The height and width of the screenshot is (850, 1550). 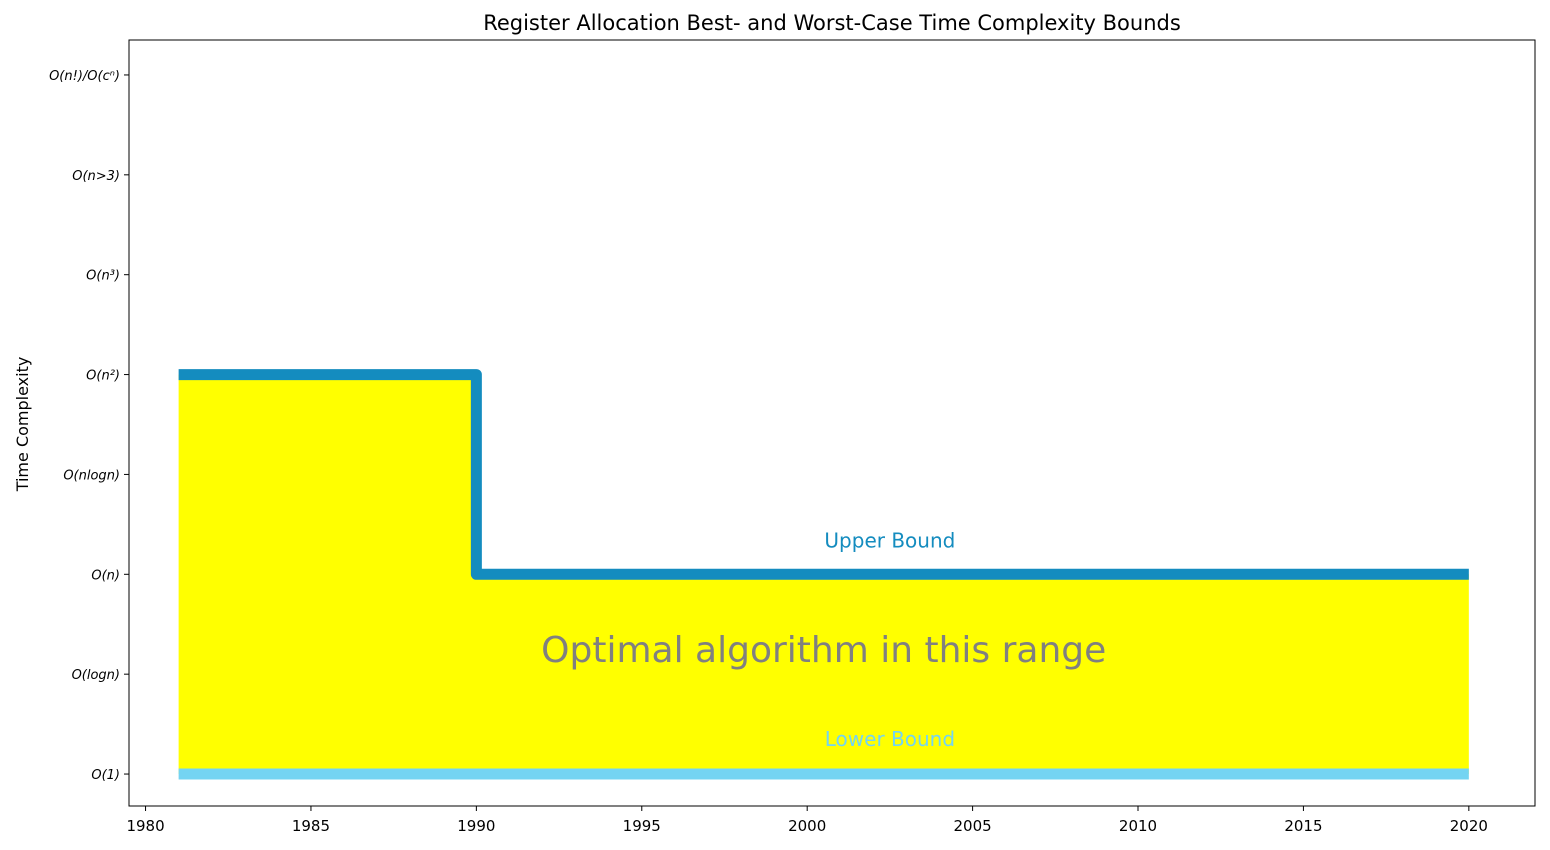 I want to click on upper-bound-label: Upper Bound, so click(x=889, y=540).